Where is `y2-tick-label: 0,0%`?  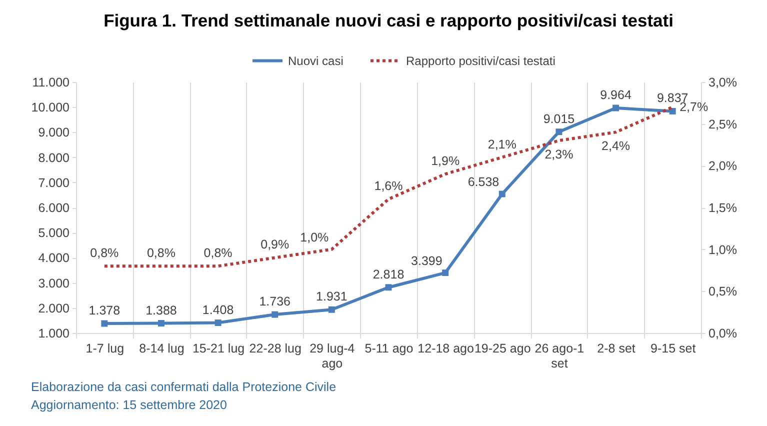 y2-tick-label: 0,0% is located at coordinates (722, 333).